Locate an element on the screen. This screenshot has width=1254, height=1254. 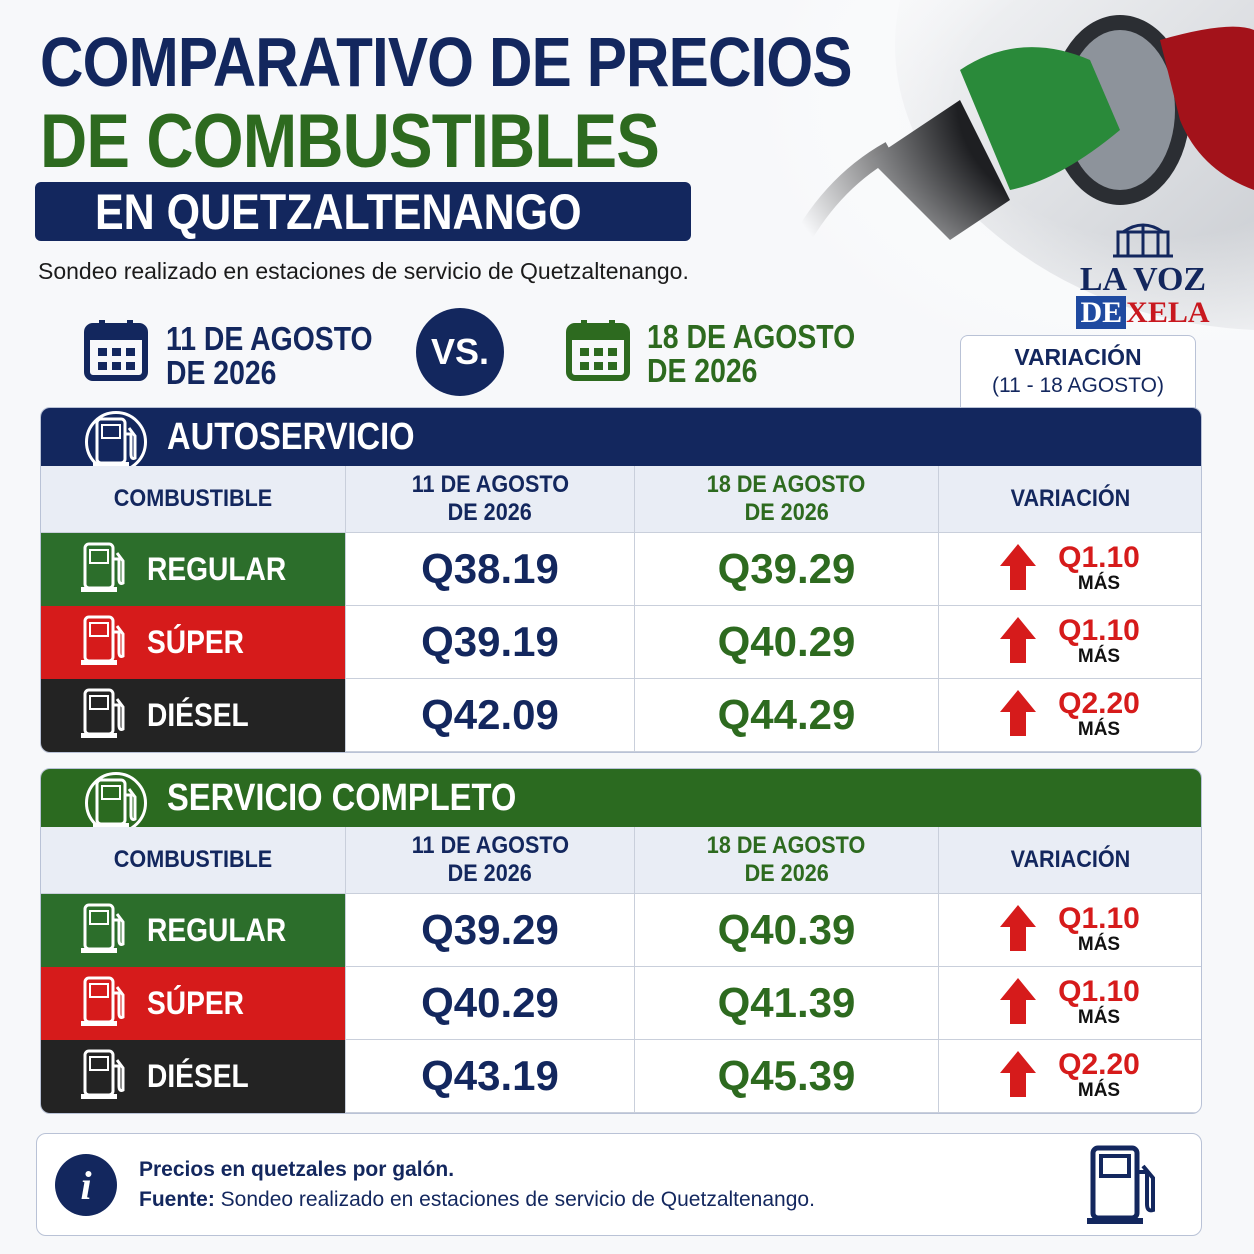
variation-range: (11 - 18 AGOSTO) is located at coordinates (1078, 385).